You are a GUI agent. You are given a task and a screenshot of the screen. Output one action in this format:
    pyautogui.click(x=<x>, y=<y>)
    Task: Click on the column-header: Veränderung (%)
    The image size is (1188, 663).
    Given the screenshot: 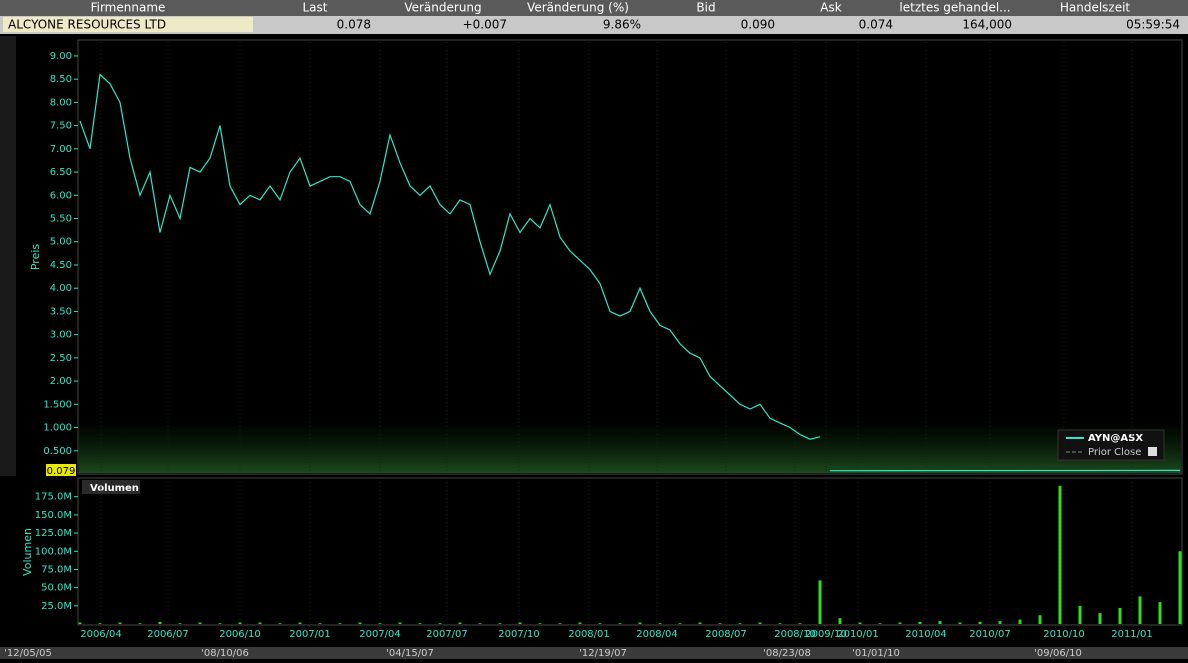 What is the action you would take?
    pyautogui.click(x=578, y=8)
    